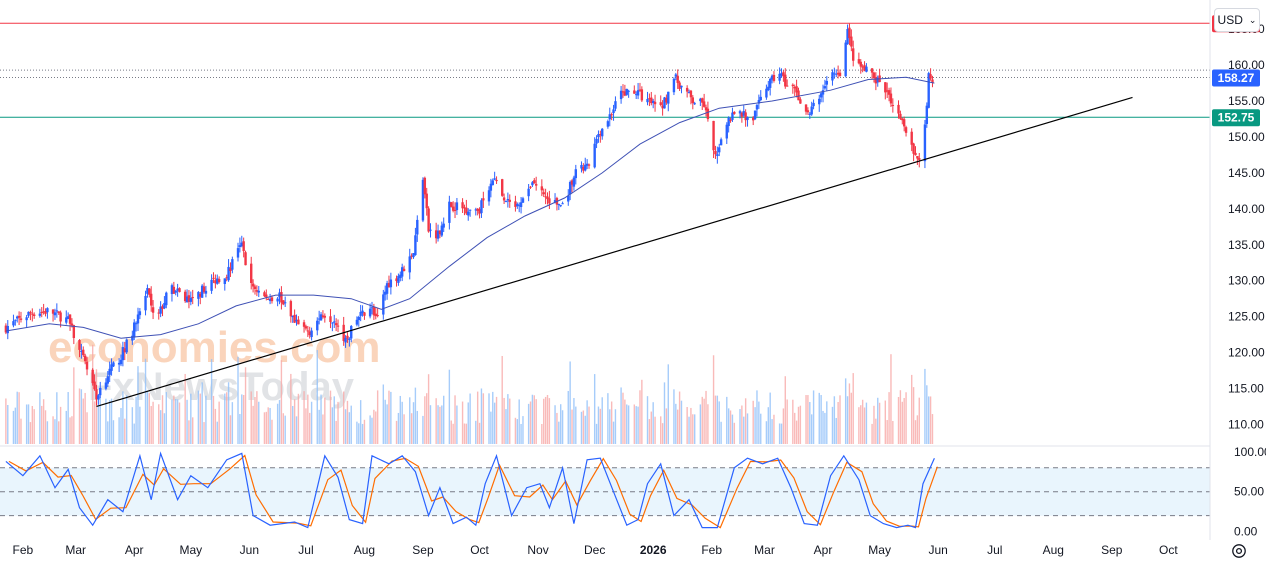 The image size is (1266, 573). I want to click on price-tick-label: 130.00, so click(1246, 281).